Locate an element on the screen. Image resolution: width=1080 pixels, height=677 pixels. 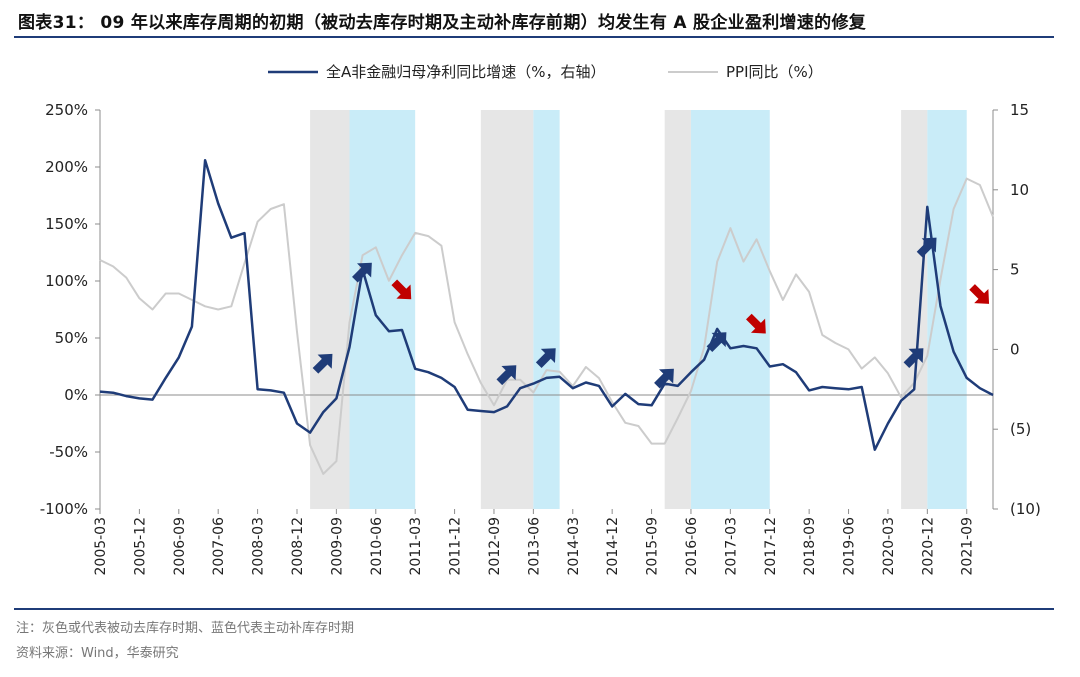
annotation-arrows is located at coordinates (651, 313).